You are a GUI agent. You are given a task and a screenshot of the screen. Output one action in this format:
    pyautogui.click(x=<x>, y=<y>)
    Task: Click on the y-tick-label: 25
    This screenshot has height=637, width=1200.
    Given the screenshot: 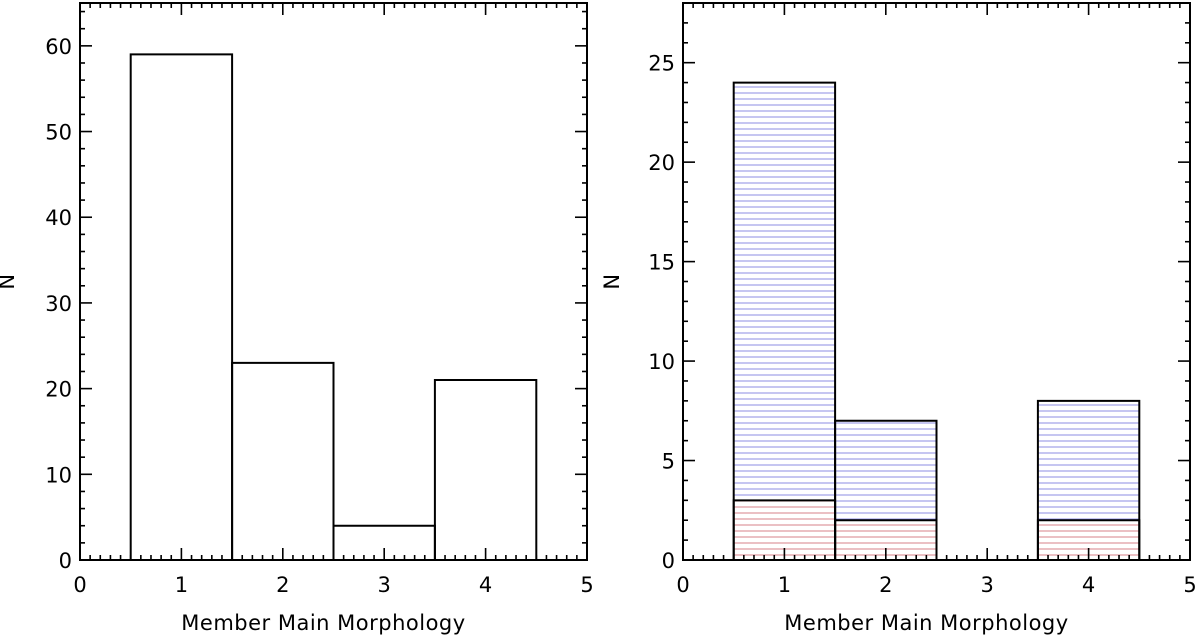 What is the action you would take?
    pyautogui.click(x=661, y=64)
    